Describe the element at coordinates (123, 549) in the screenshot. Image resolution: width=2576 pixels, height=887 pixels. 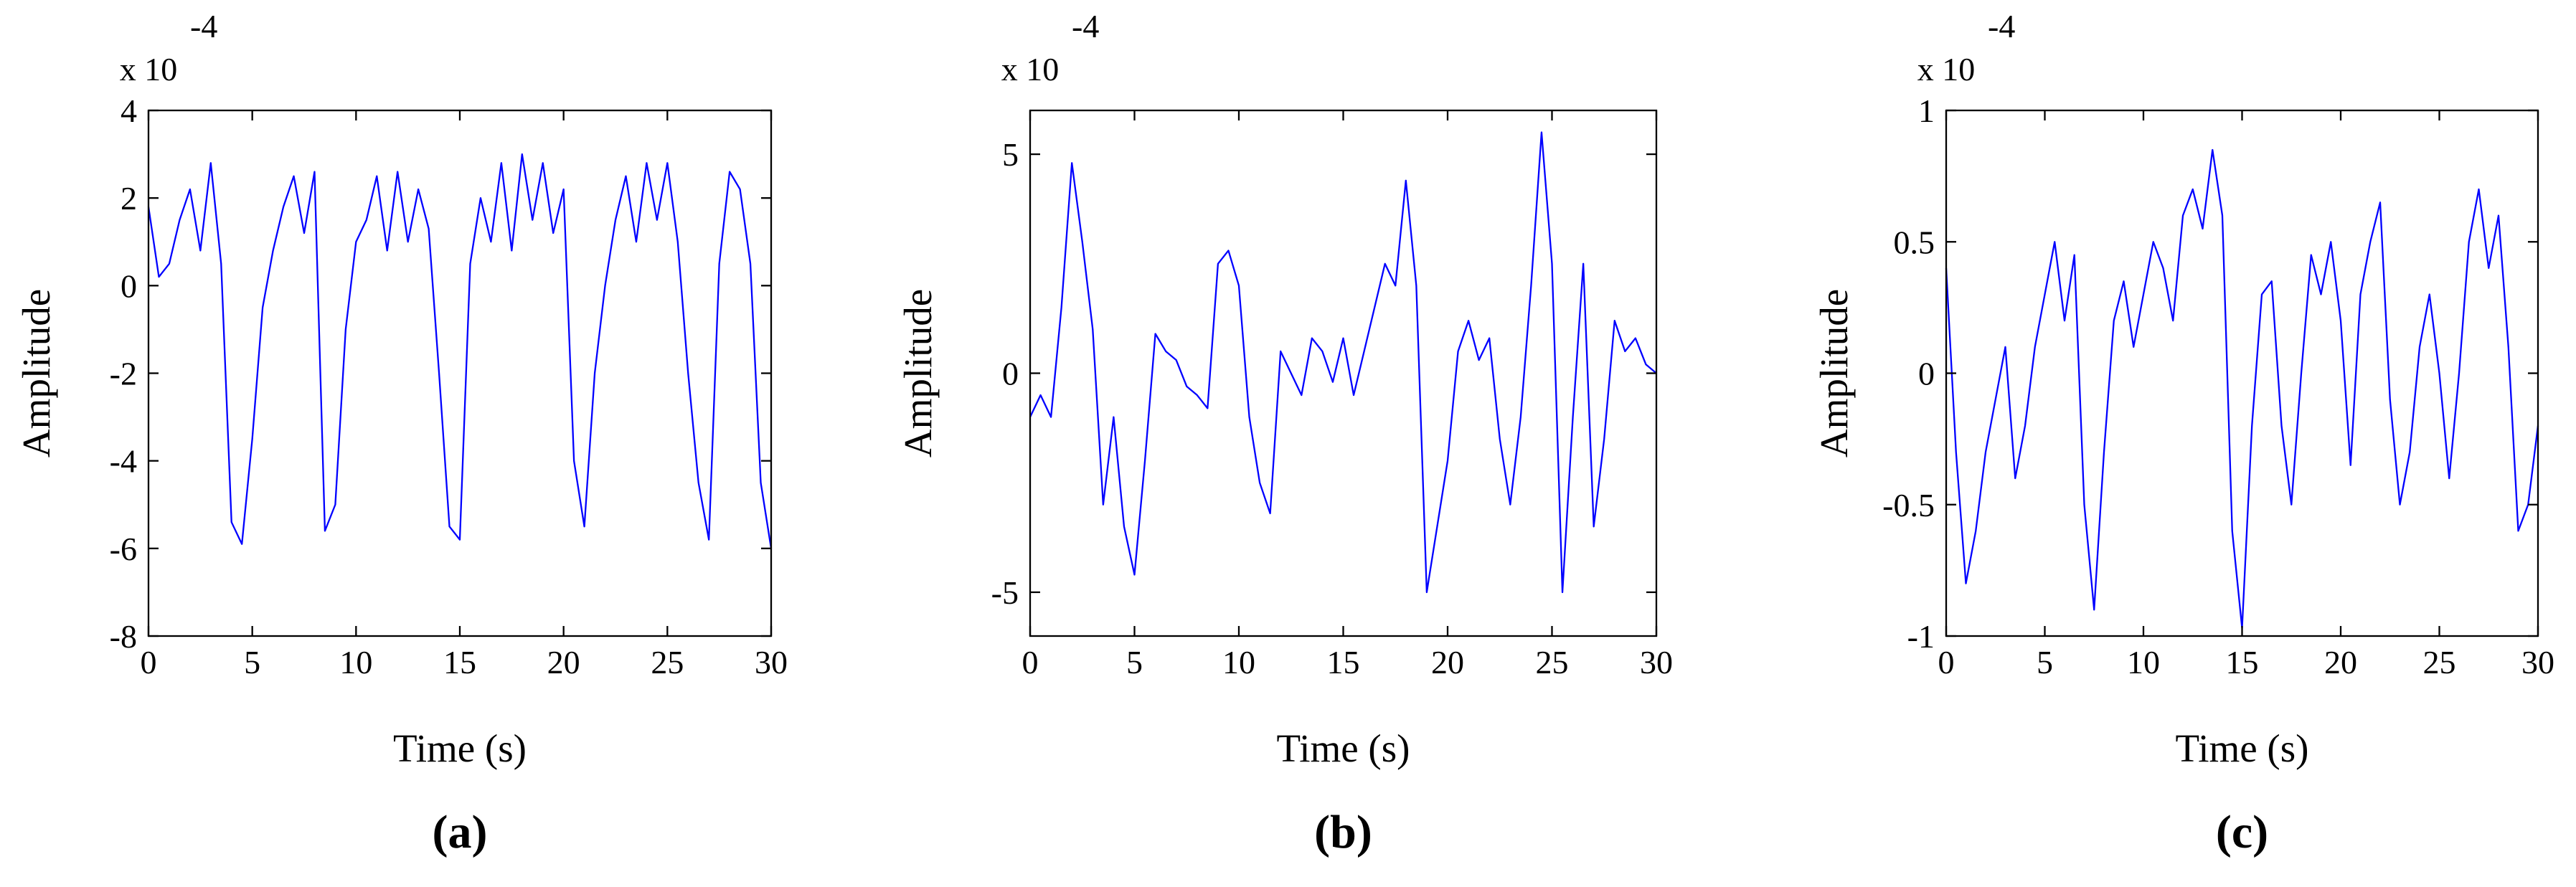
I see `y-tick-label: -6` at that location.